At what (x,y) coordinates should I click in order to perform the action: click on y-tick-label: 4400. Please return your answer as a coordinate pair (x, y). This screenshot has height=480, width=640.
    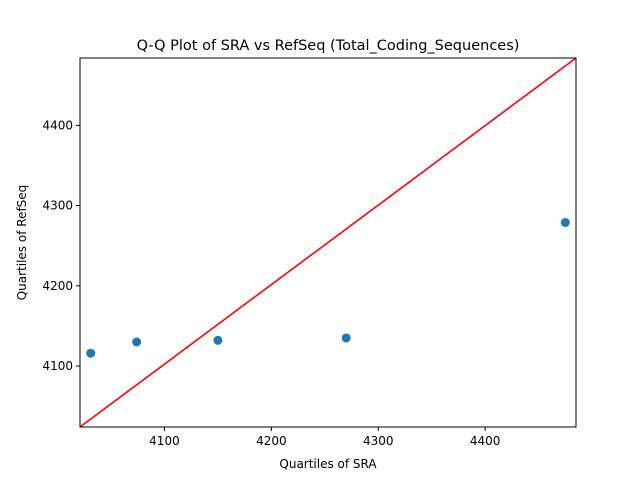
    Looking at the image, I should click on (57, 125).